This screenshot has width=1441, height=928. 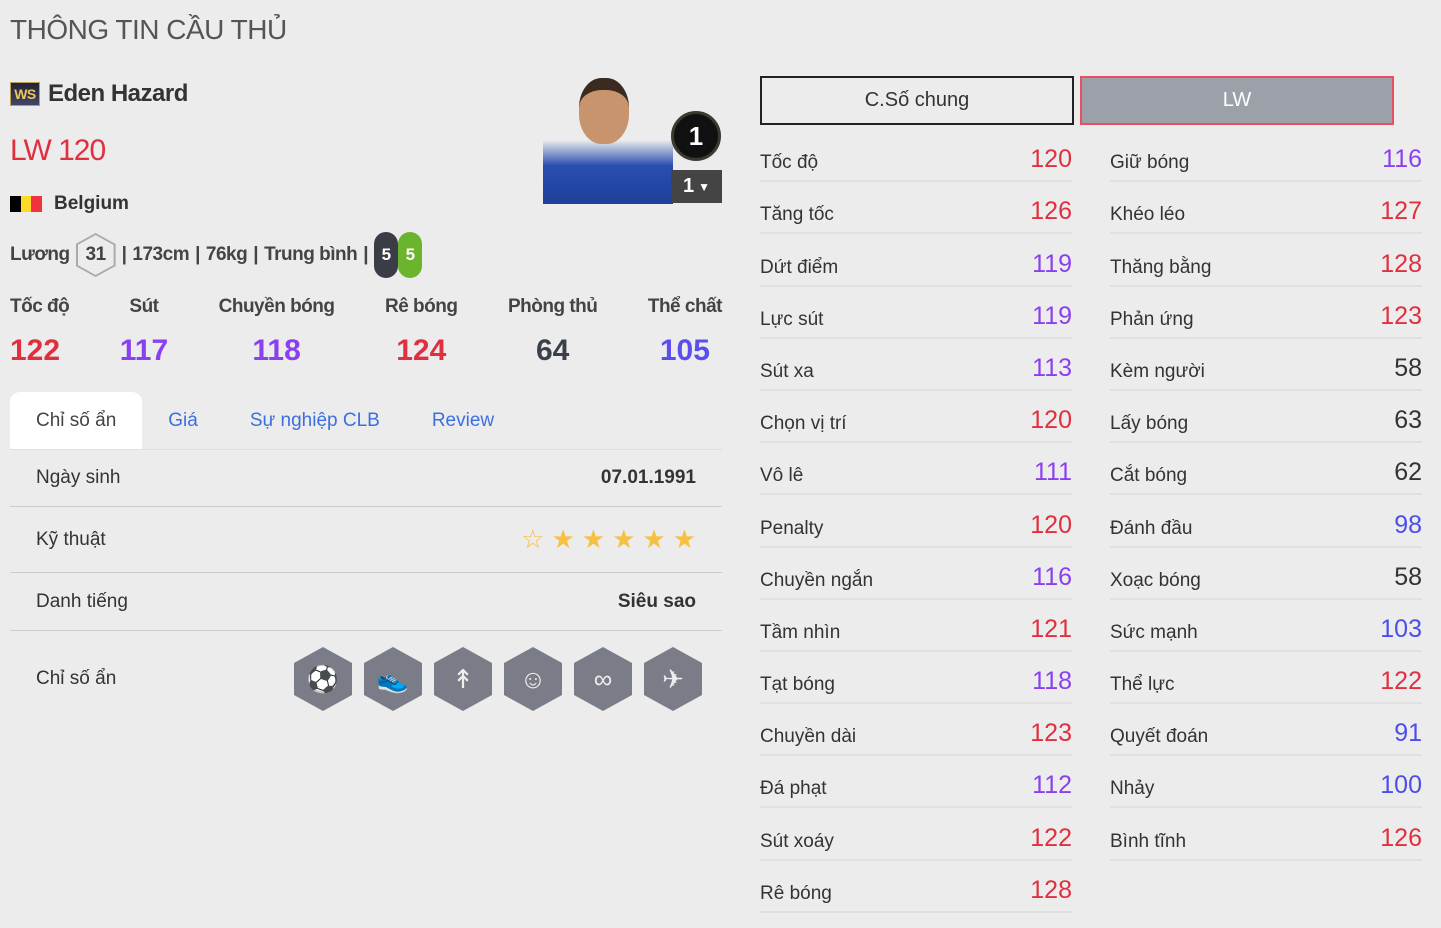 What do you see at coordinates (1401, 628) in the screenshot?
I see `stat-value: 103` at bounding box center [1401, 628].